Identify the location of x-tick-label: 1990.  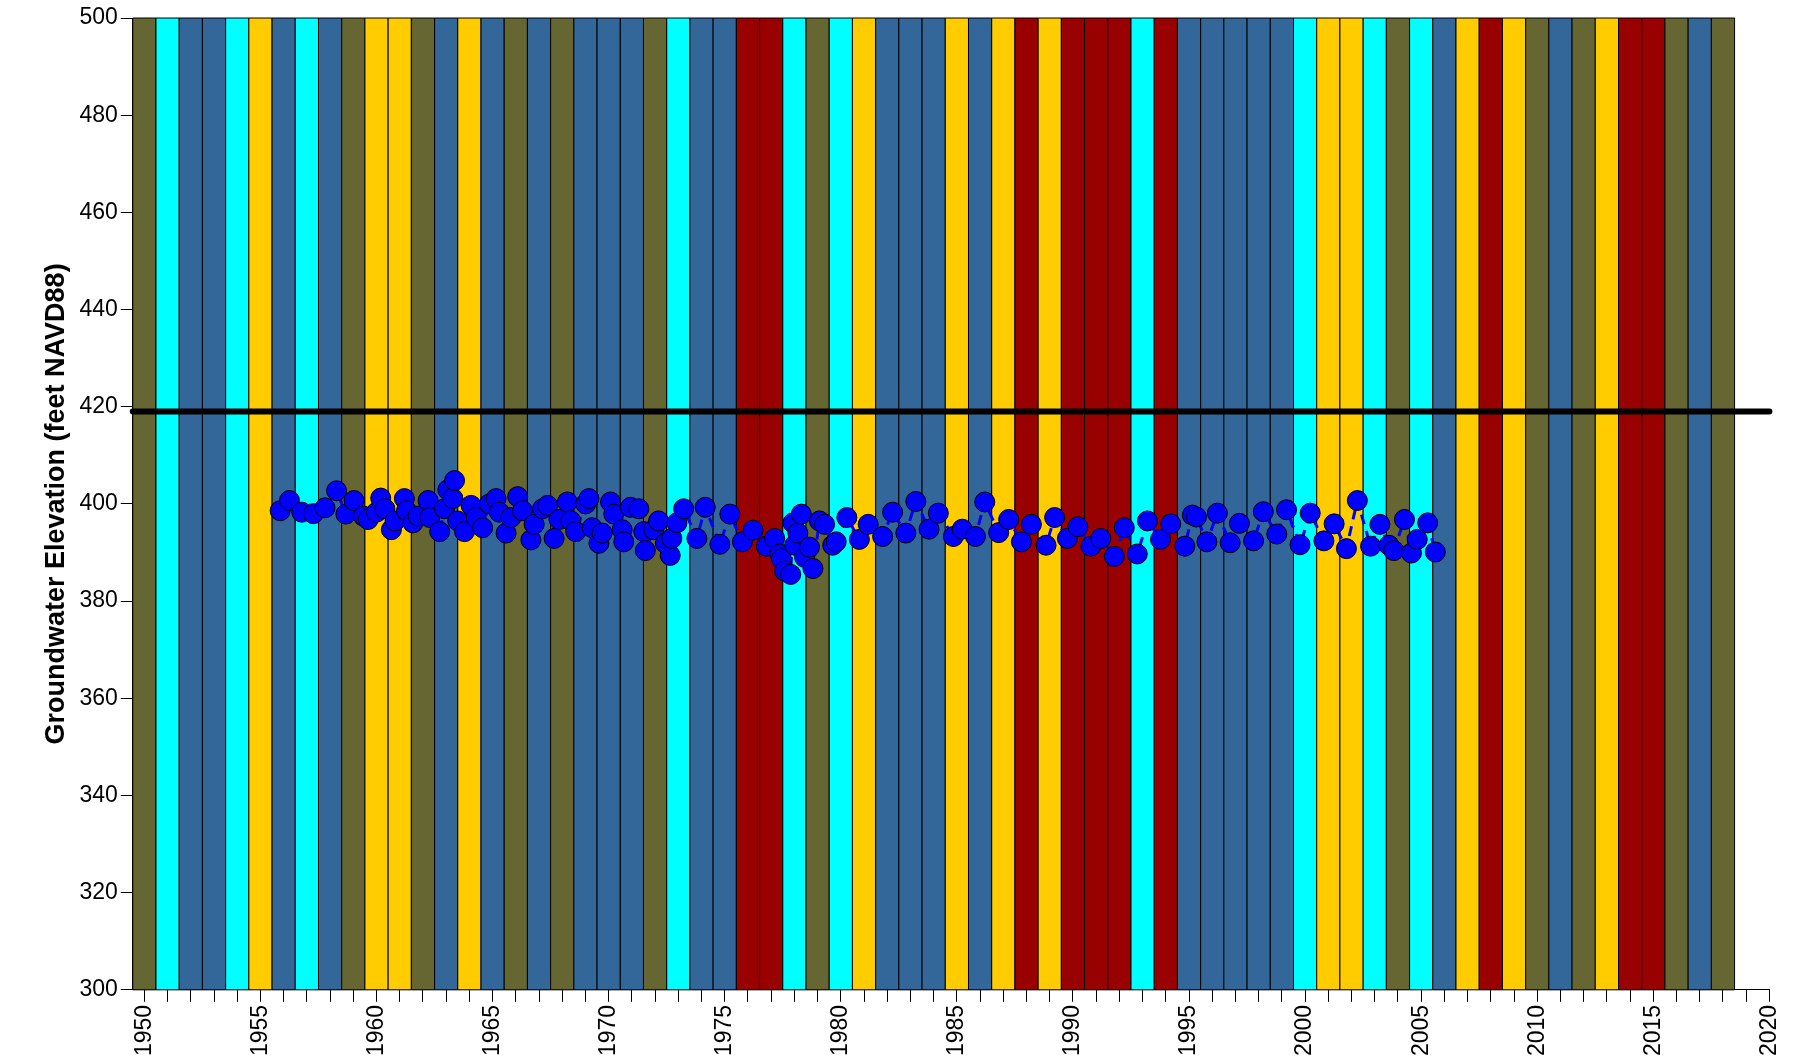
(1071, 1030).